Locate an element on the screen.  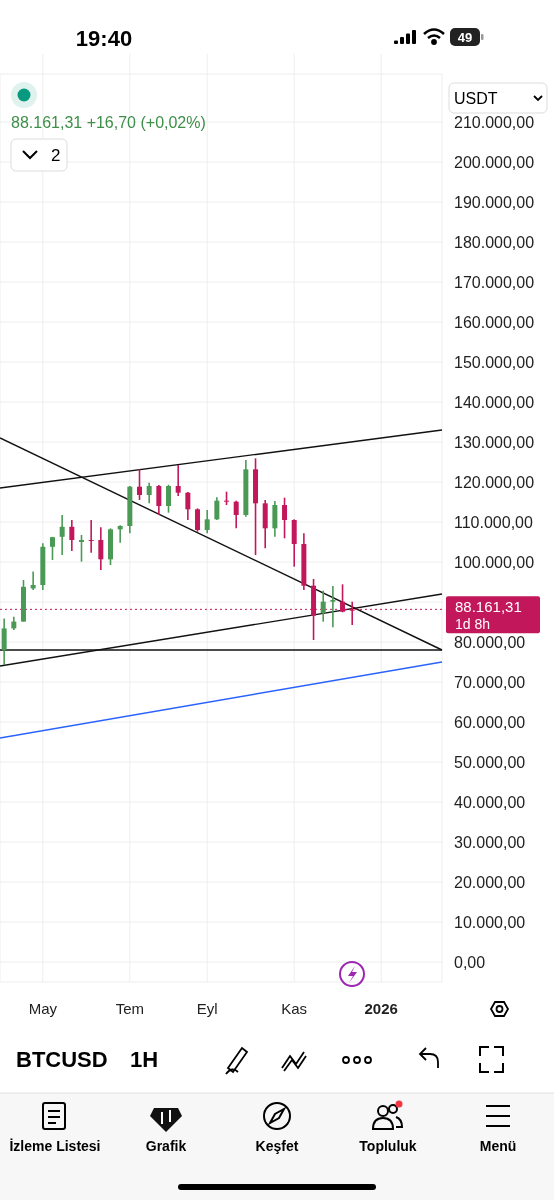
y-tick-label: 160.000,00 is located at coordinates (494, 322).